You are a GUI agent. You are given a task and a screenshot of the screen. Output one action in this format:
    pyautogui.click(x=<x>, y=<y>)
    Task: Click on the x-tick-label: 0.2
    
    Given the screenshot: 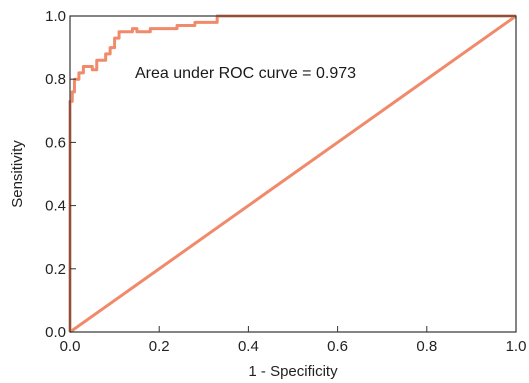 What is the action you would take?
    pyautogui.click(x=159, y=346)
    